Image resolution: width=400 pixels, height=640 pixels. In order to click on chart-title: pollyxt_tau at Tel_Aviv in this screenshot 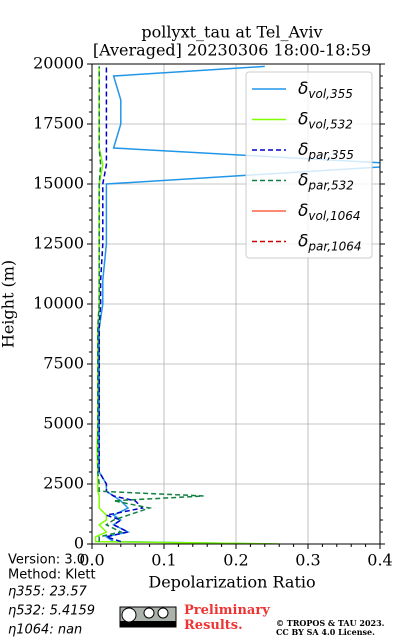, I will do `click(231, 32)`.